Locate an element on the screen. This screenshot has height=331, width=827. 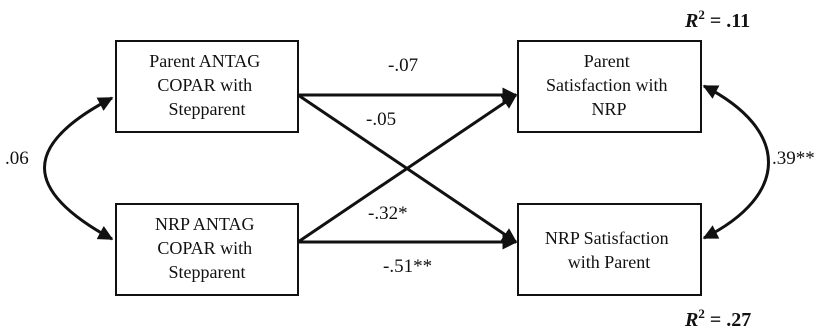
r-squared-parent-satisfaction: R2 = .11 is located at coordinates (717, 19).